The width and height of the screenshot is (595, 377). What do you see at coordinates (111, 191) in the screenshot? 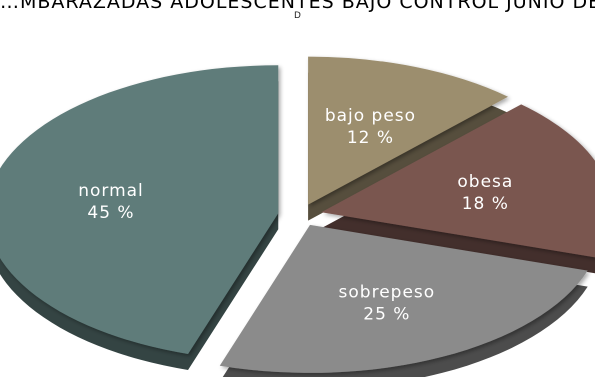
I see `slice-label-normal: normal` at bounding box center [111, 191].